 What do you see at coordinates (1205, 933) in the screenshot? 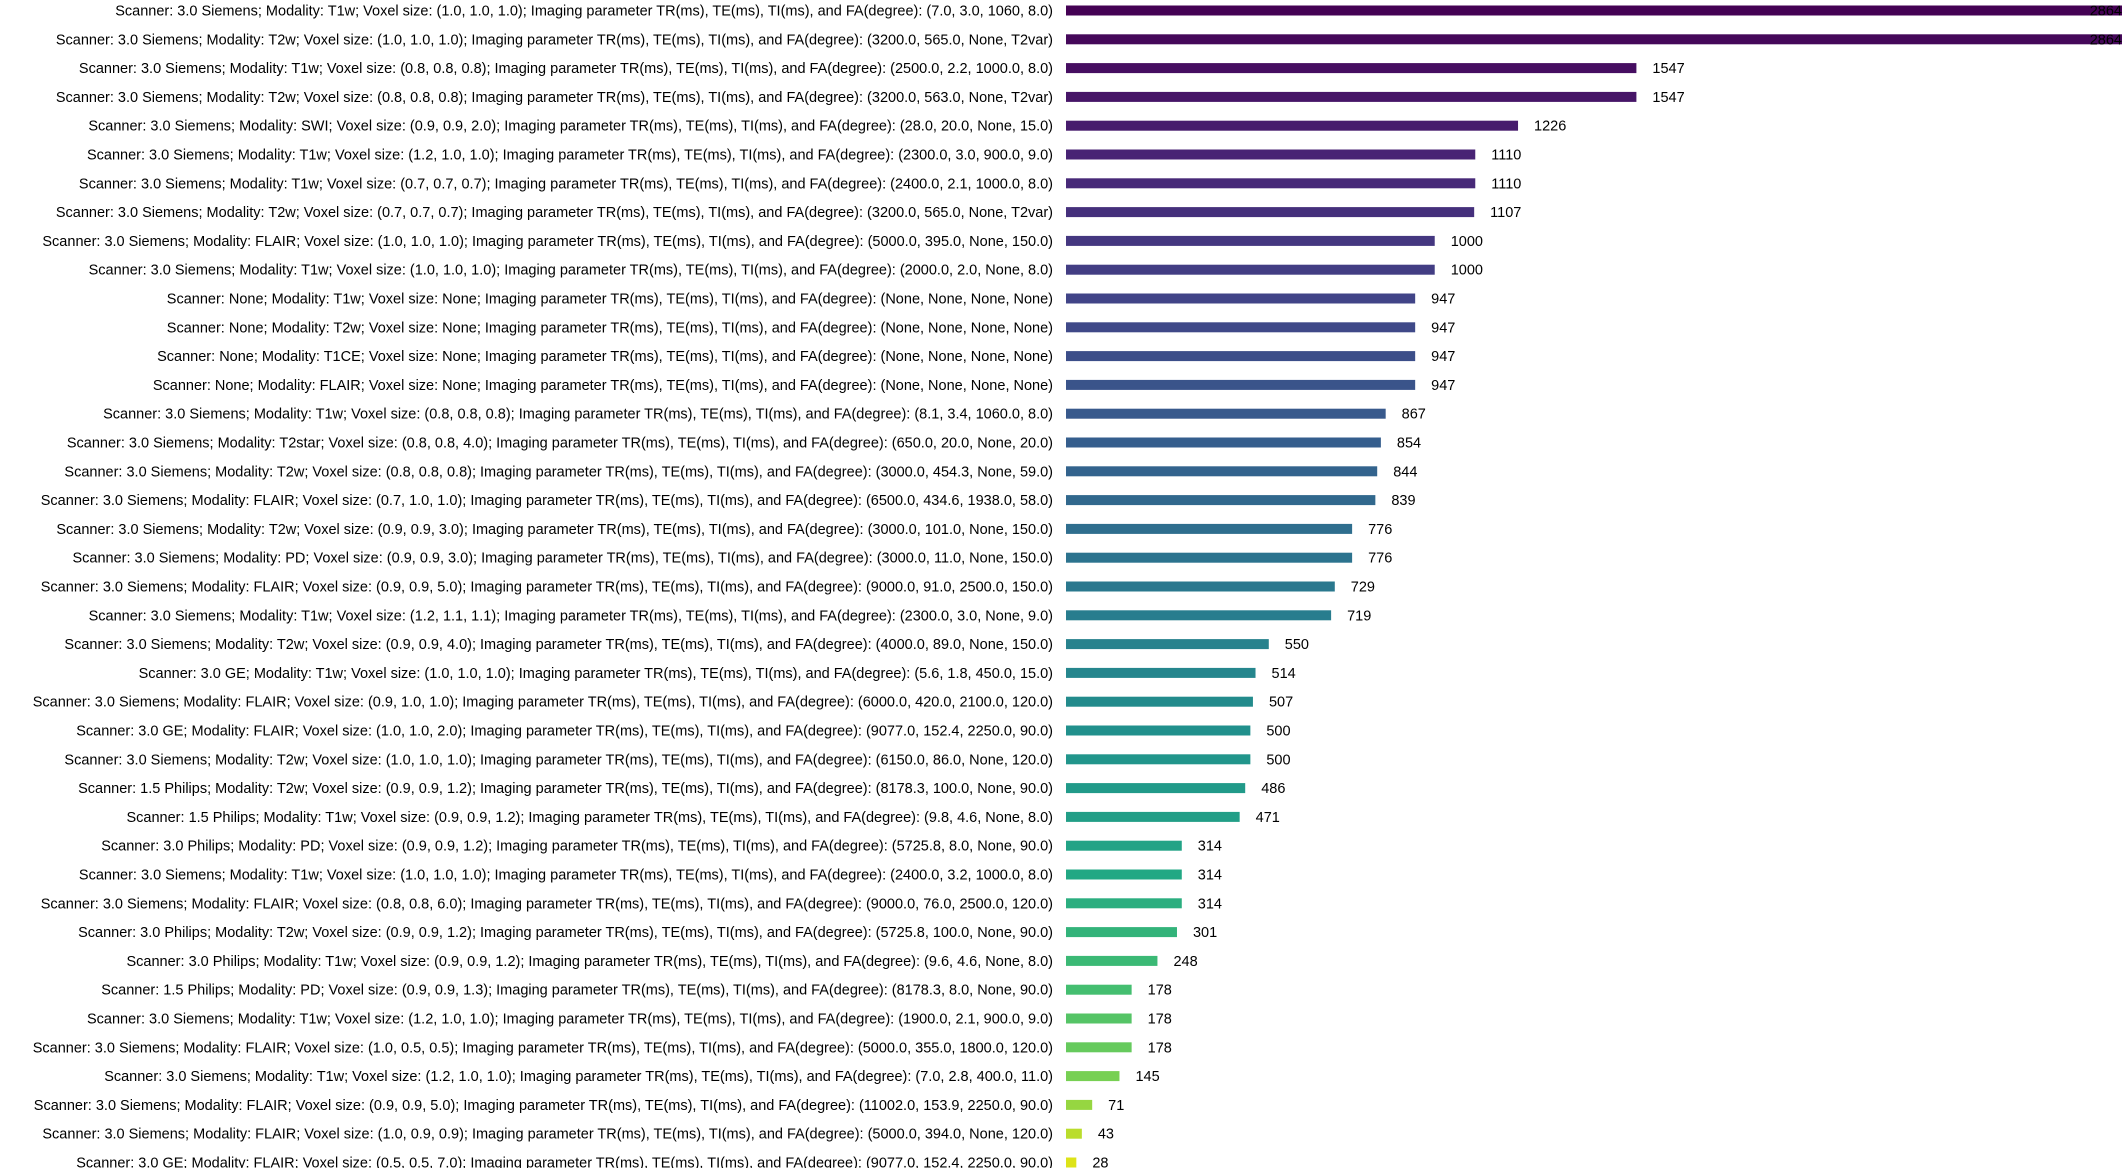
I see `value-label-32: 301` at bounding box center [1205, 933].